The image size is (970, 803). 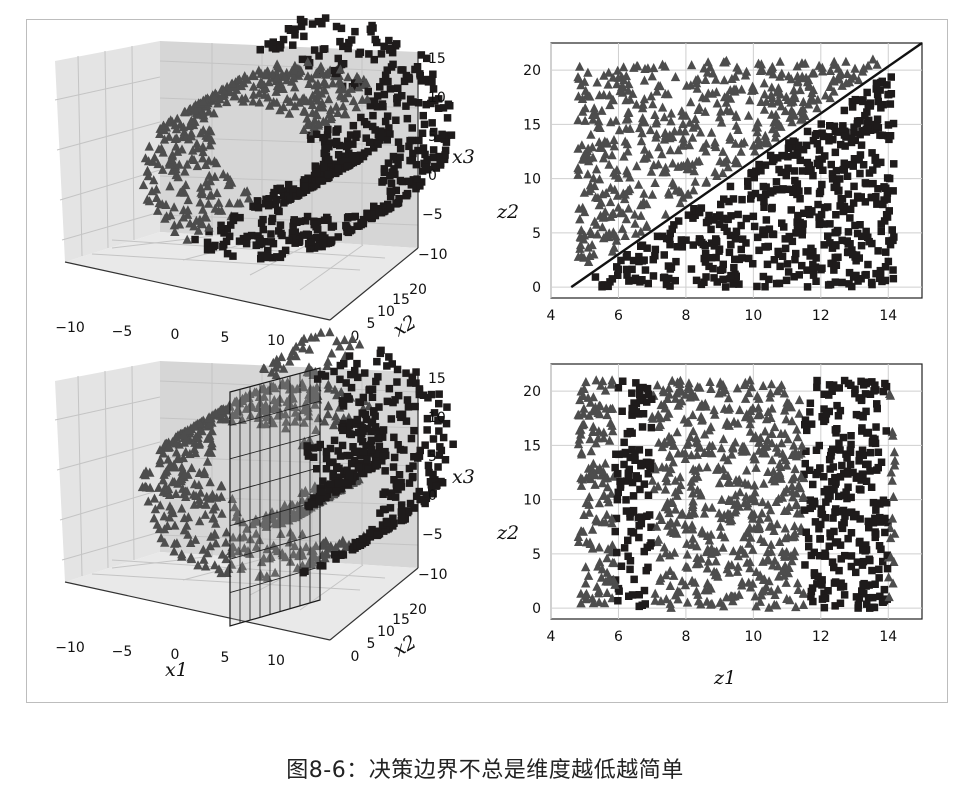 I want to click on y-ticks-3d-top: 0 5 10 15 20, so click(x=389, y=313).